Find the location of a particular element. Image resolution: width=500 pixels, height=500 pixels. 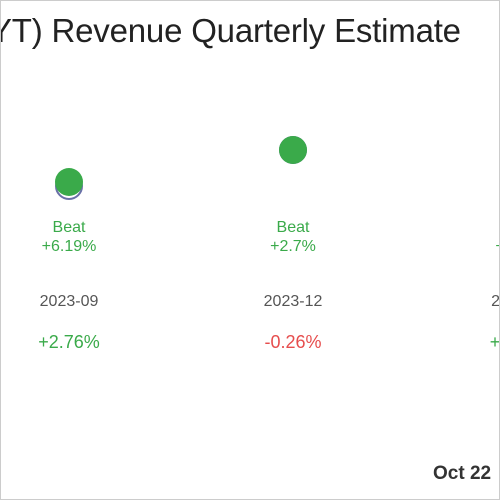

chart-title: YT) Revenue Quarterly Estimate is located at coordinates (230, 30).